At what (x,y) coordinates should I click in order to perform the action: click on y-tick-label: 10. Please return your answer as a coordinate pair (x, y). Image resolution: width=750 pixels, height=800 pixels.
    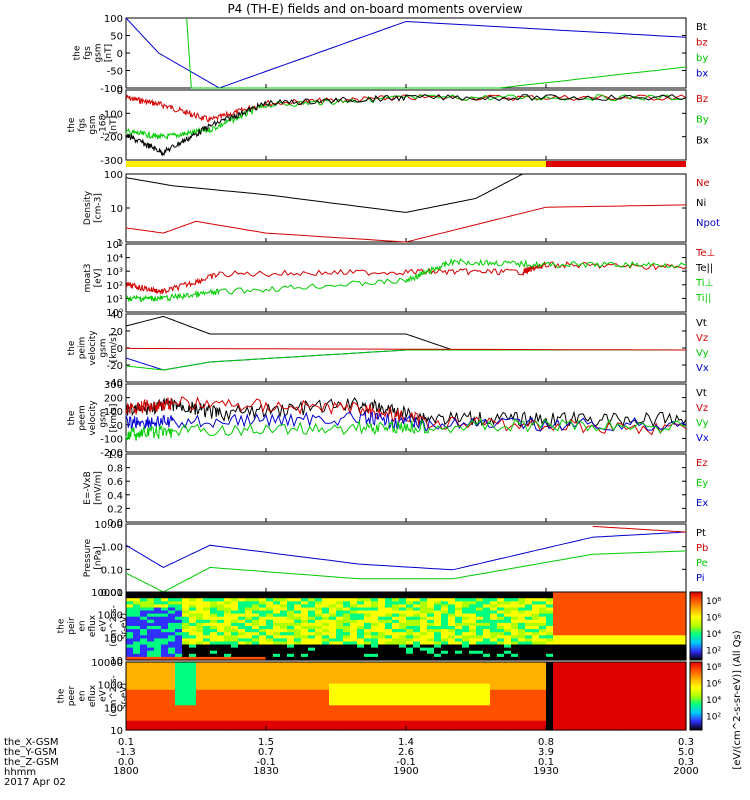
    Looking at the image, I should click on (116, 661).